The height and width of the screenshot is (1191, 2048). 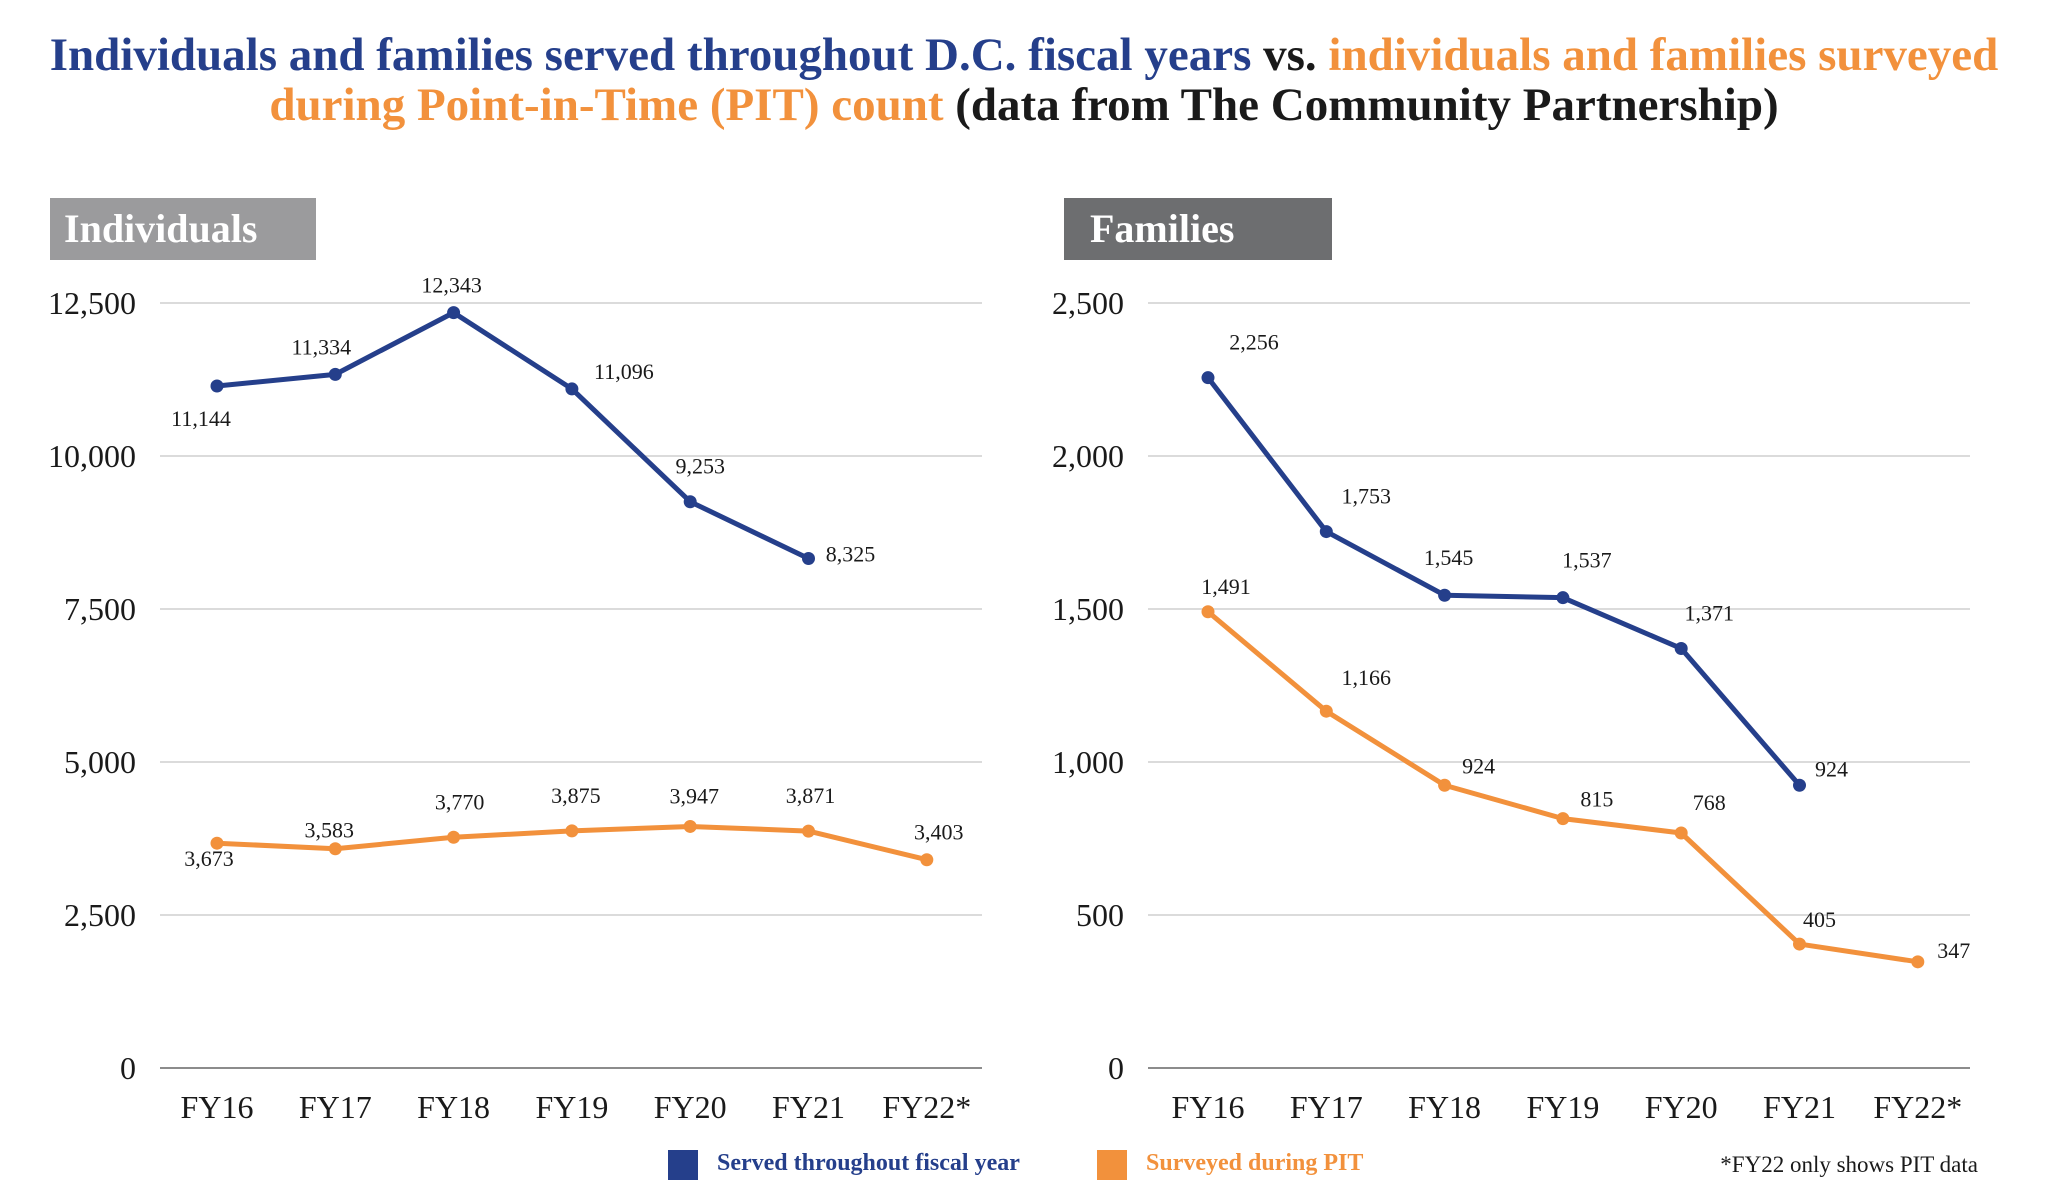 What do you see at coordinates (926, 1107) in the screenshot?
I see `individuals-x-tick-label: FY22*` at bounding box center [926, 1107].